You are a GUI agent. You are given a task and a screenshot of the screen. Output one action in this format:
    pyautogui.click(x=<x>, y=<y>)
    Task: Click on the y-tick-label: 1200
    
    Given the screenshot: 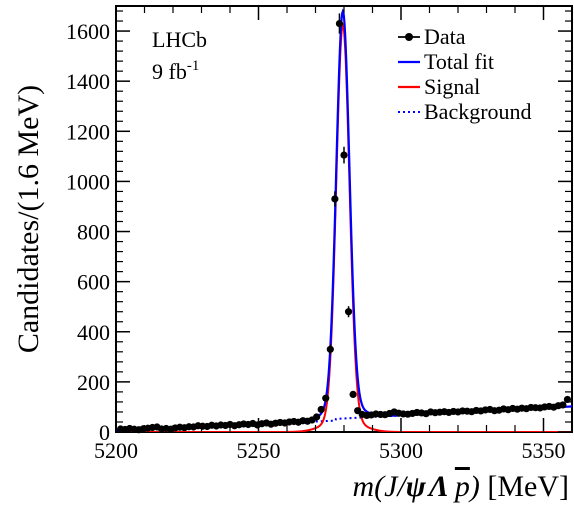 What is the action you would take?
    pyautogui.click(x=88, y=131)
    